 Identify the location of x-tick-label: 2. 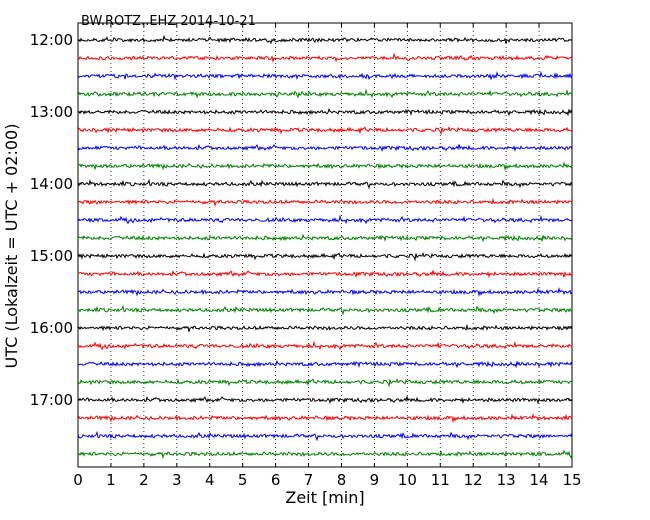
(144, 480).